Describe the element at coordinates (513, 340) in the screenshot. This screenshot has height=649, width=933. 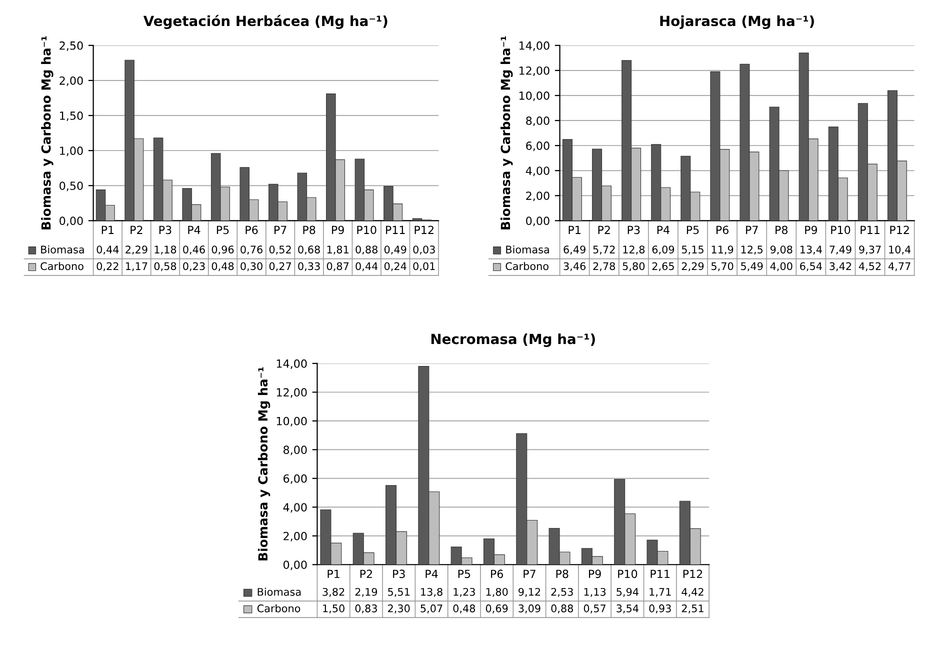
I see `chart-title: Necromasa (Mg ha⁻¹)` at that location.